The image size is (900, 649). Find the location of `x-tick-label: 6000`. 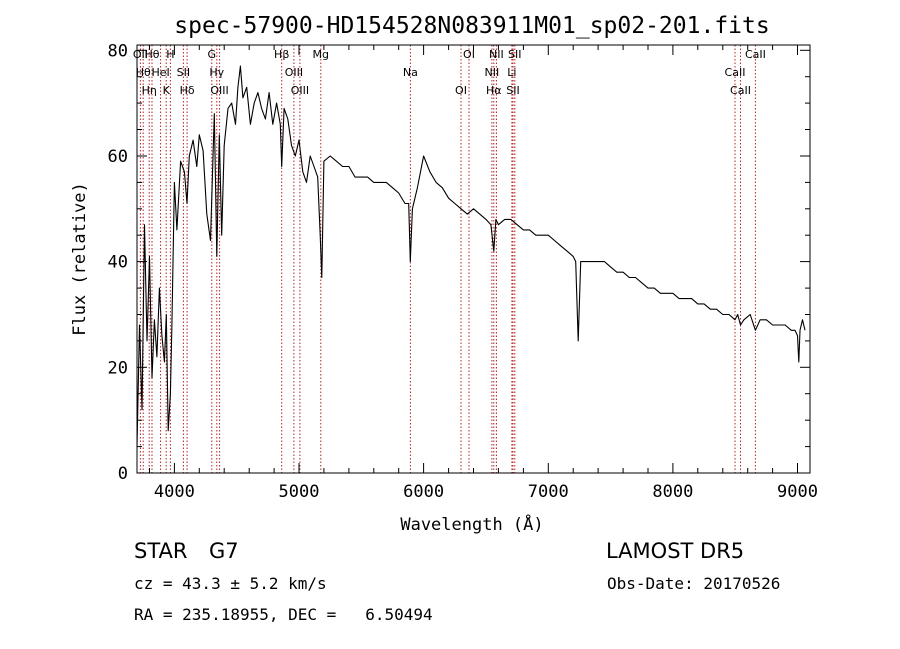

x-tick-label: 6000 is located at coordinates (423, 492).